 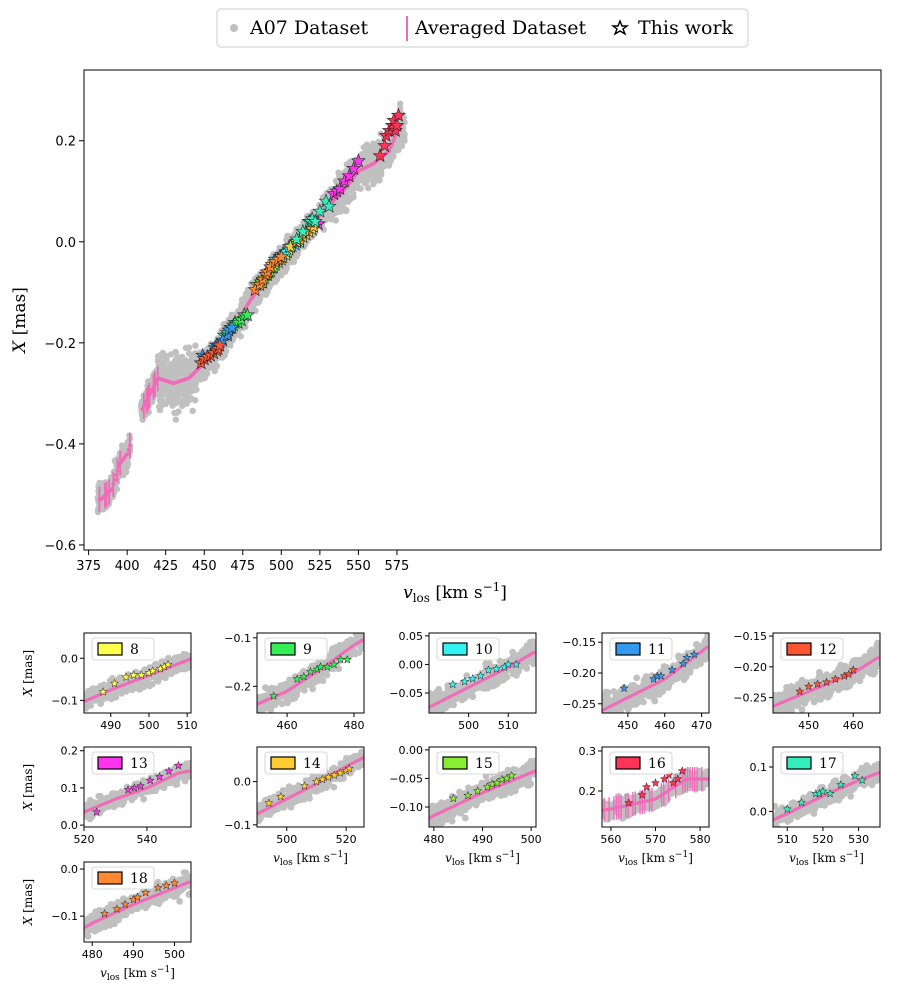 I want to click on y-tick-label: 0.0, so click(x=70, y=658).